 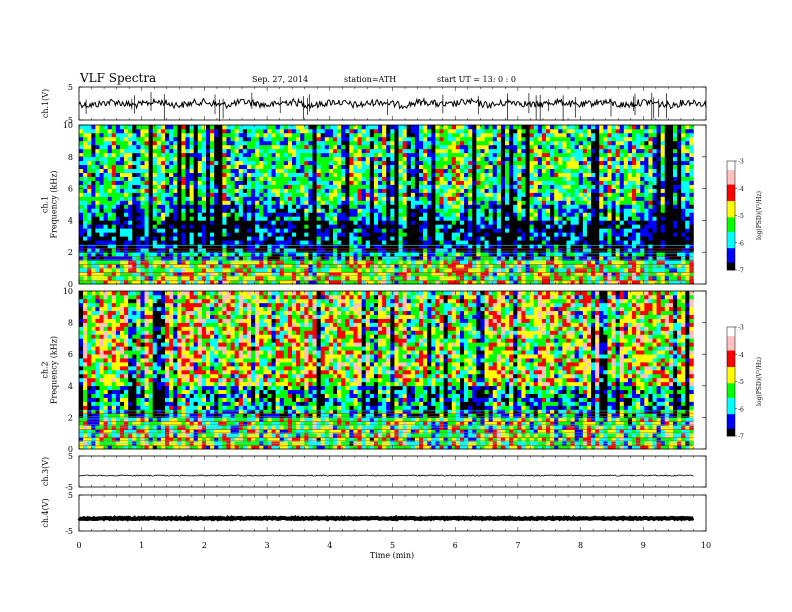 What do you see at coordinates (70, 495) in the screenshot?
I see `ch4-ticklabel-0: 5` at bounding box center [70, 495].